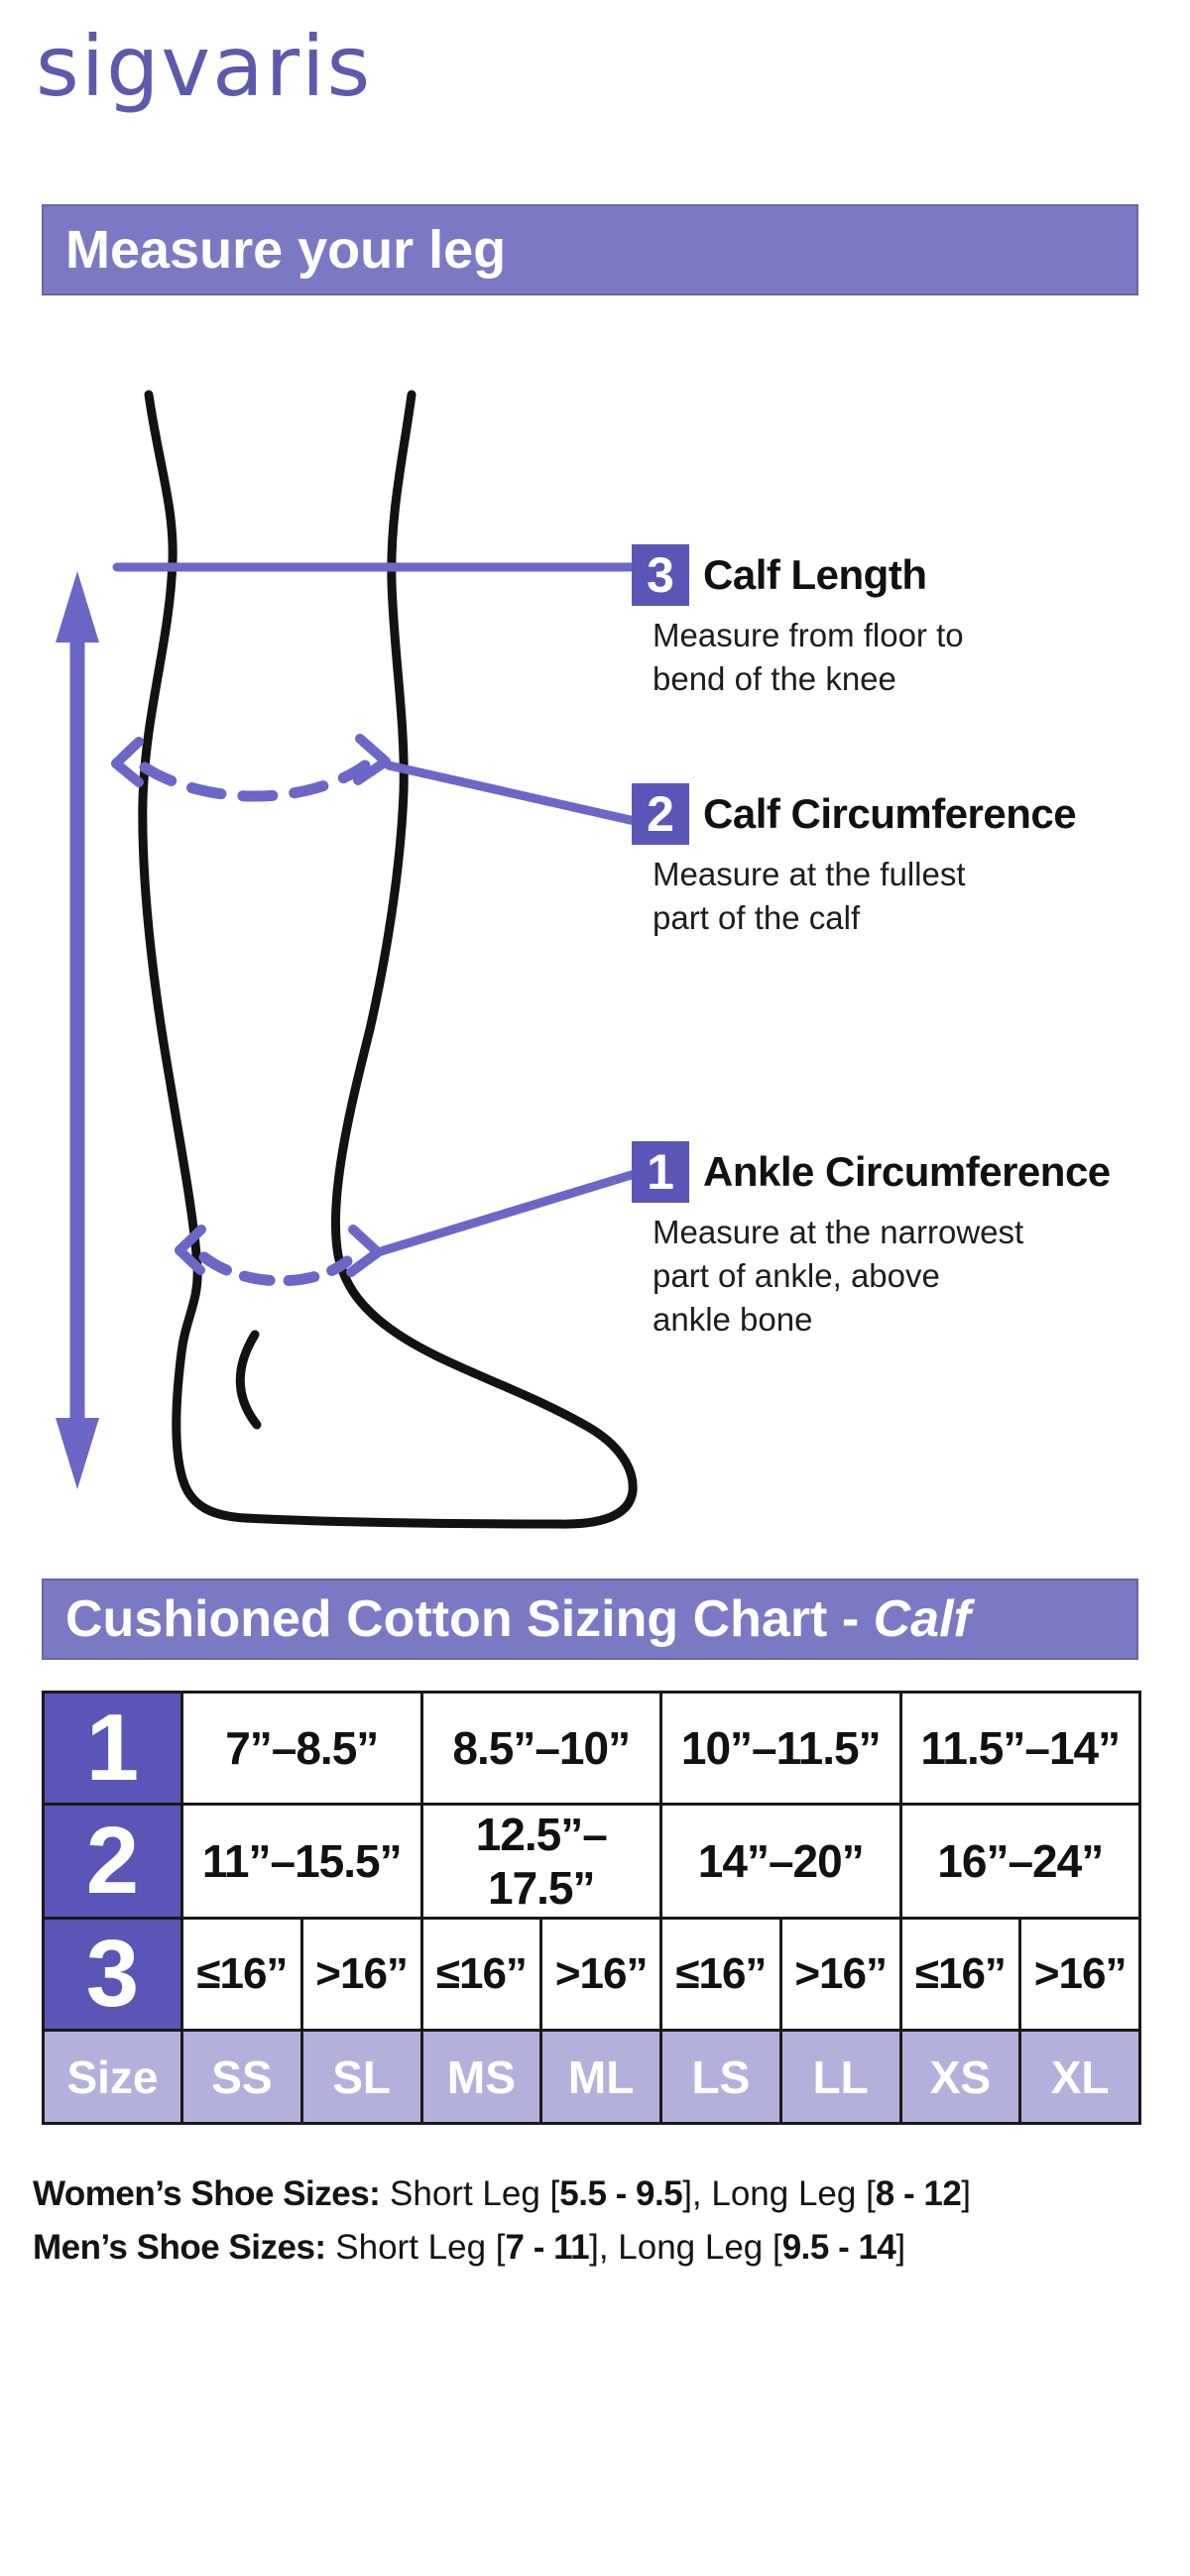  I want to click on table-row-sizes: Size SS SL MS ML LS LL XS XL, so click(592, 2077).